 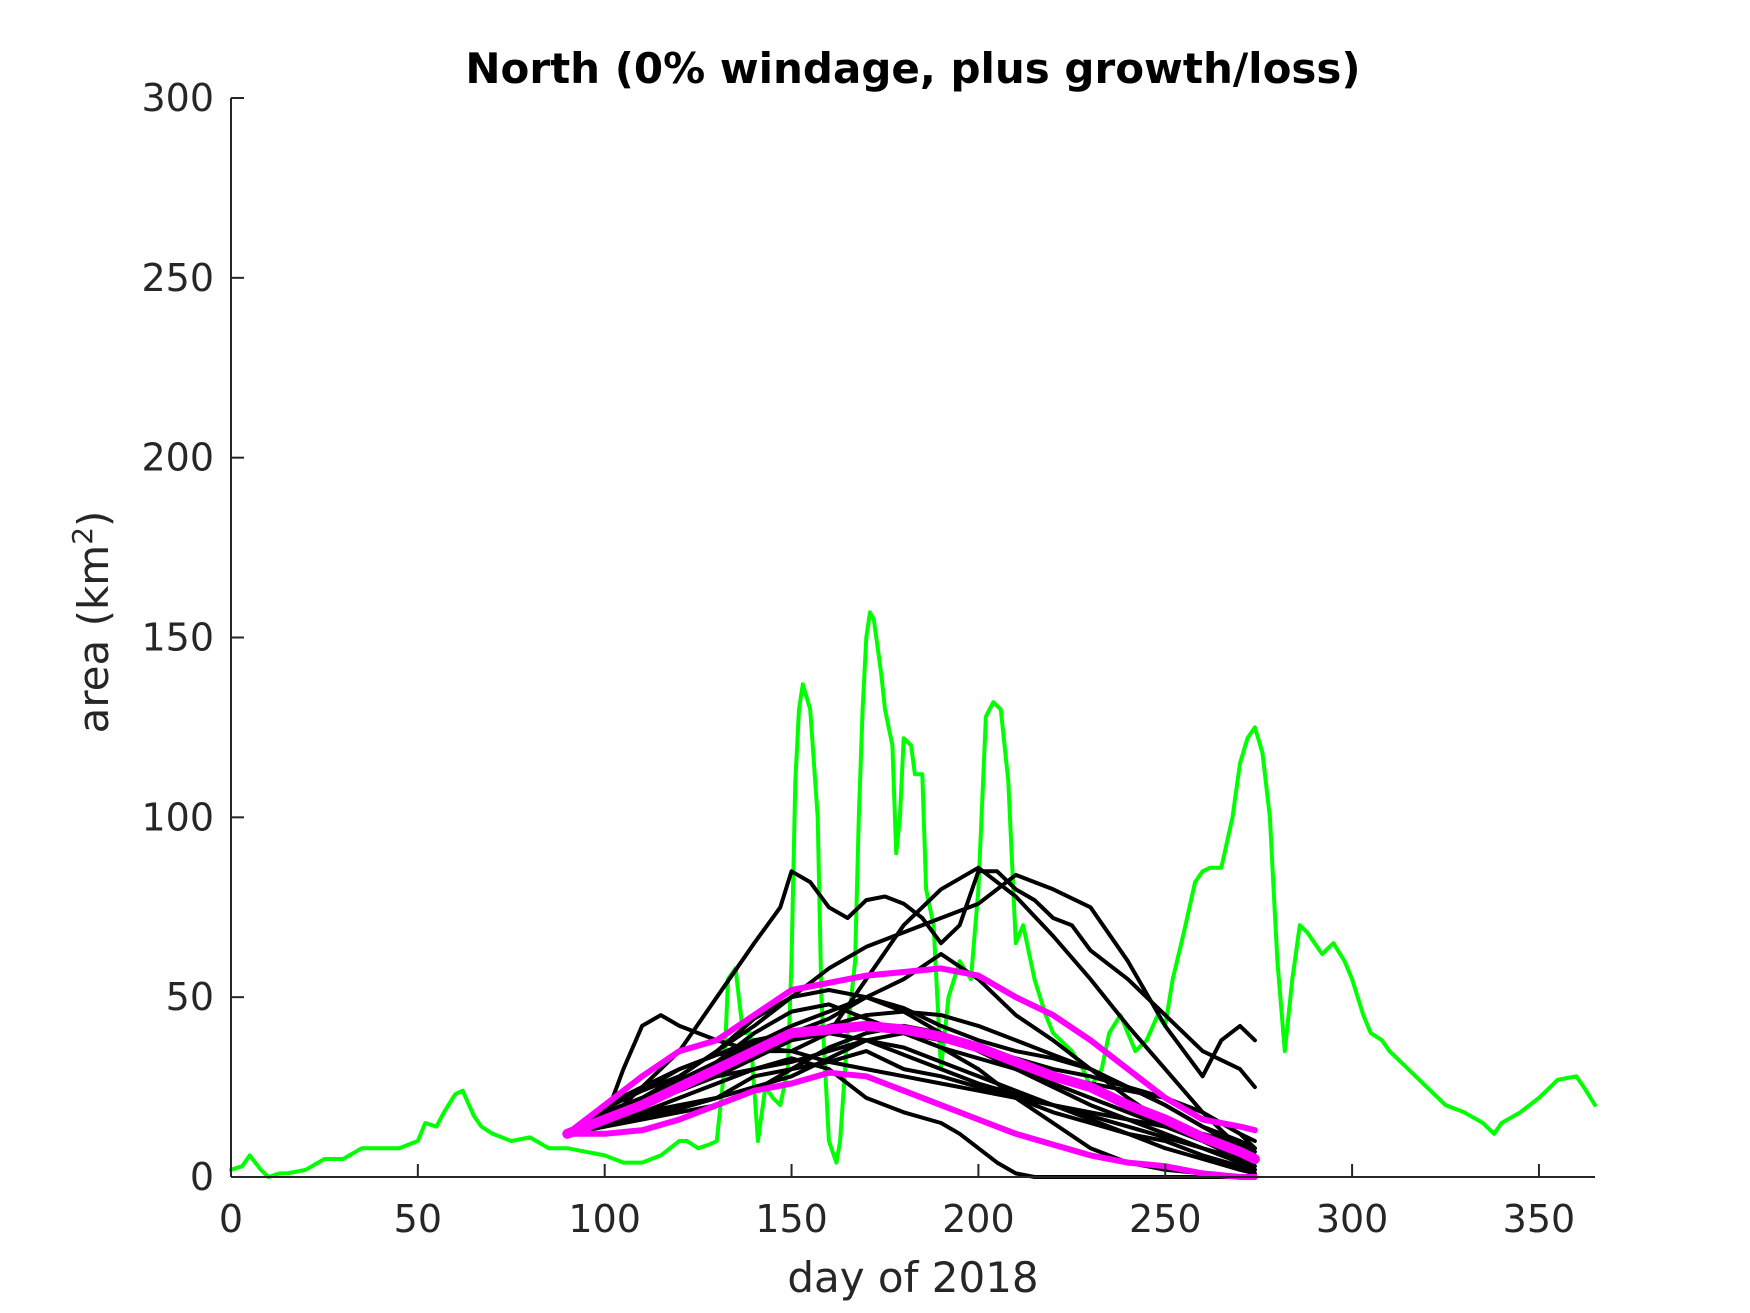 What do you see at coordinates (1539, 1219) in the screenshot?
I see `x-tick-label: 350` at bounding box center [1539, 1219].